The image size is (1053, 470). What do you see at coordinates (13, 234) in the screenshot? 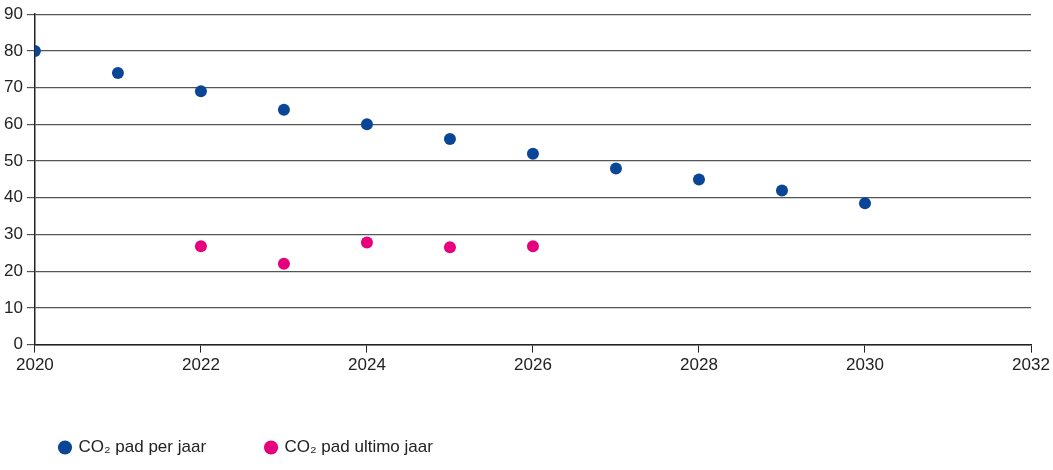
I see `y-tick-label: 30` at bounding box center [13, 234].